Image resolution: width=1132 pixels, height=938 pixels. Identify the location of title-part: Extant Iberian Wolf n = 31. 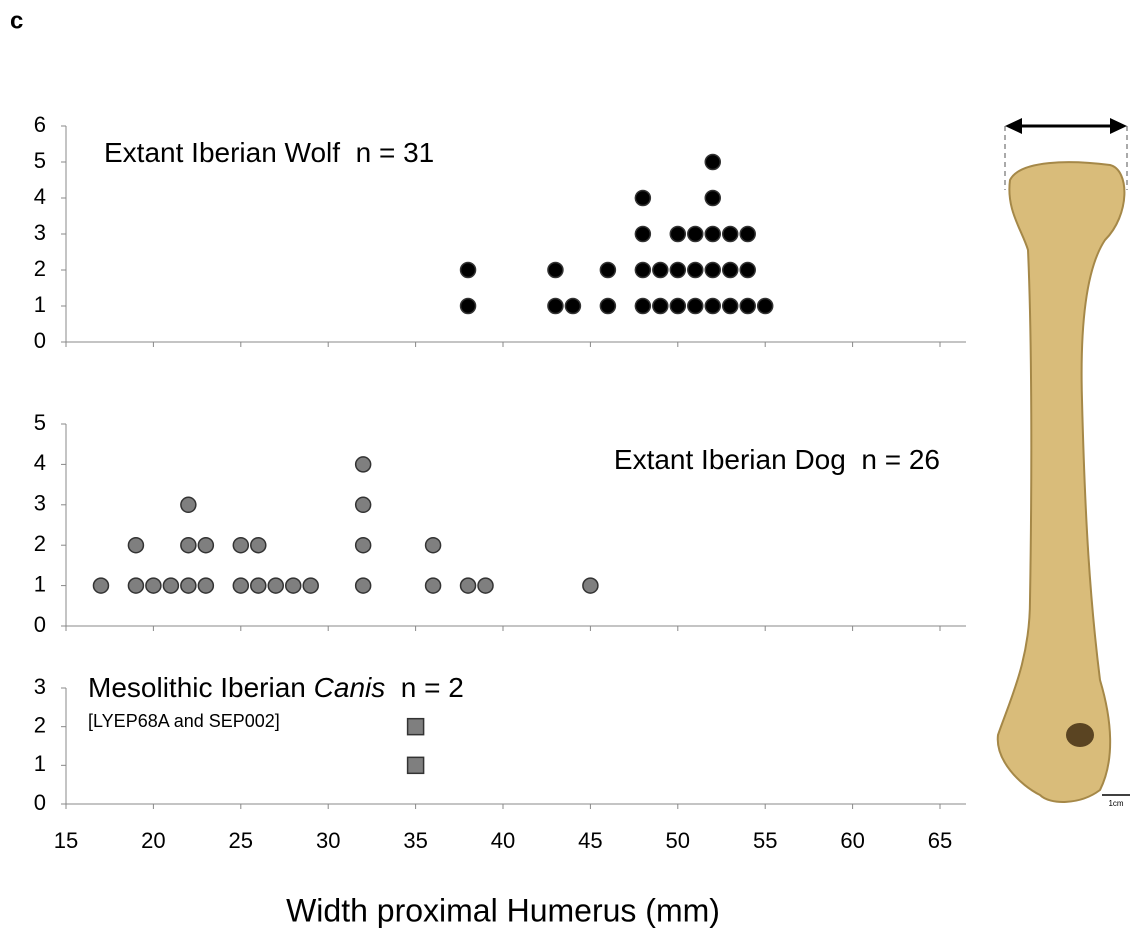
(269, 152).